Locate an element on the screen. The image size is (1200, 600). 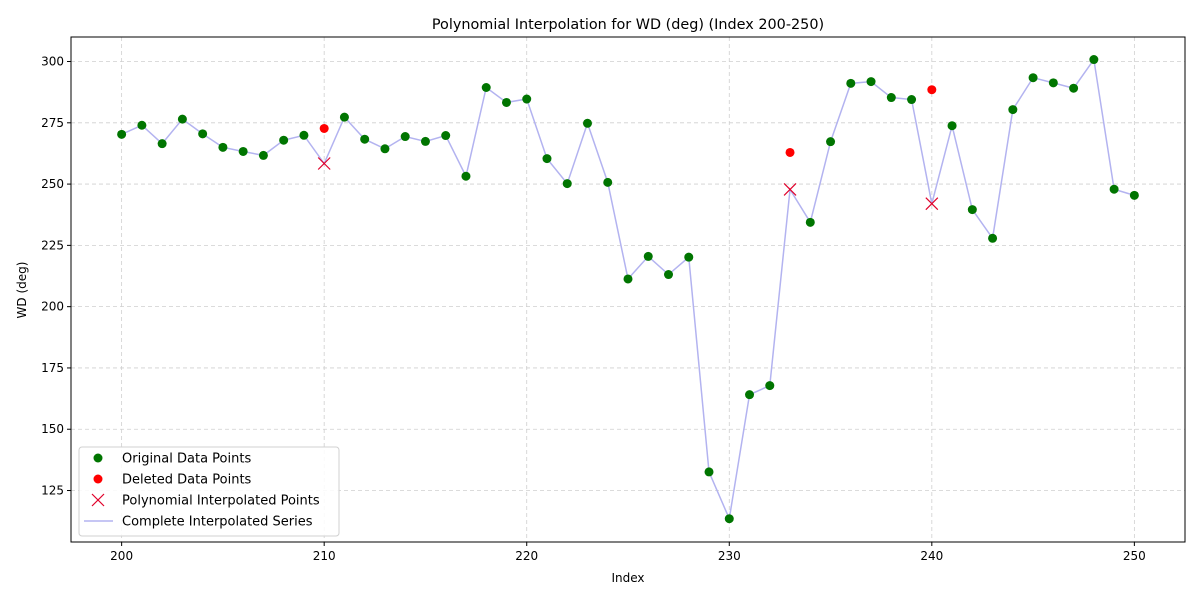
y-tick-label: 225 is located at coordinates (52, 245).